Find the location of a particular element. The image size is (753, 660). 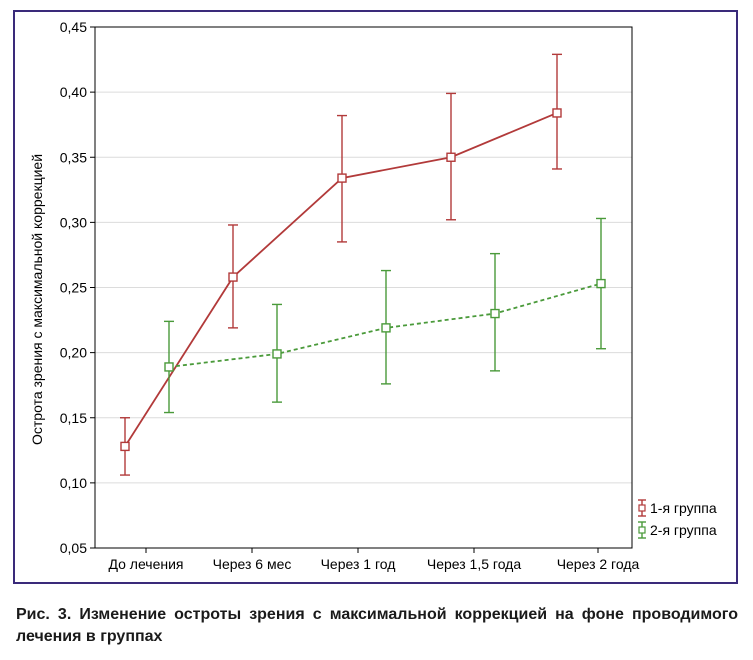

y-axis-label: Острота зрения с максимальной коррекцией is located at coordinates (37, 299).